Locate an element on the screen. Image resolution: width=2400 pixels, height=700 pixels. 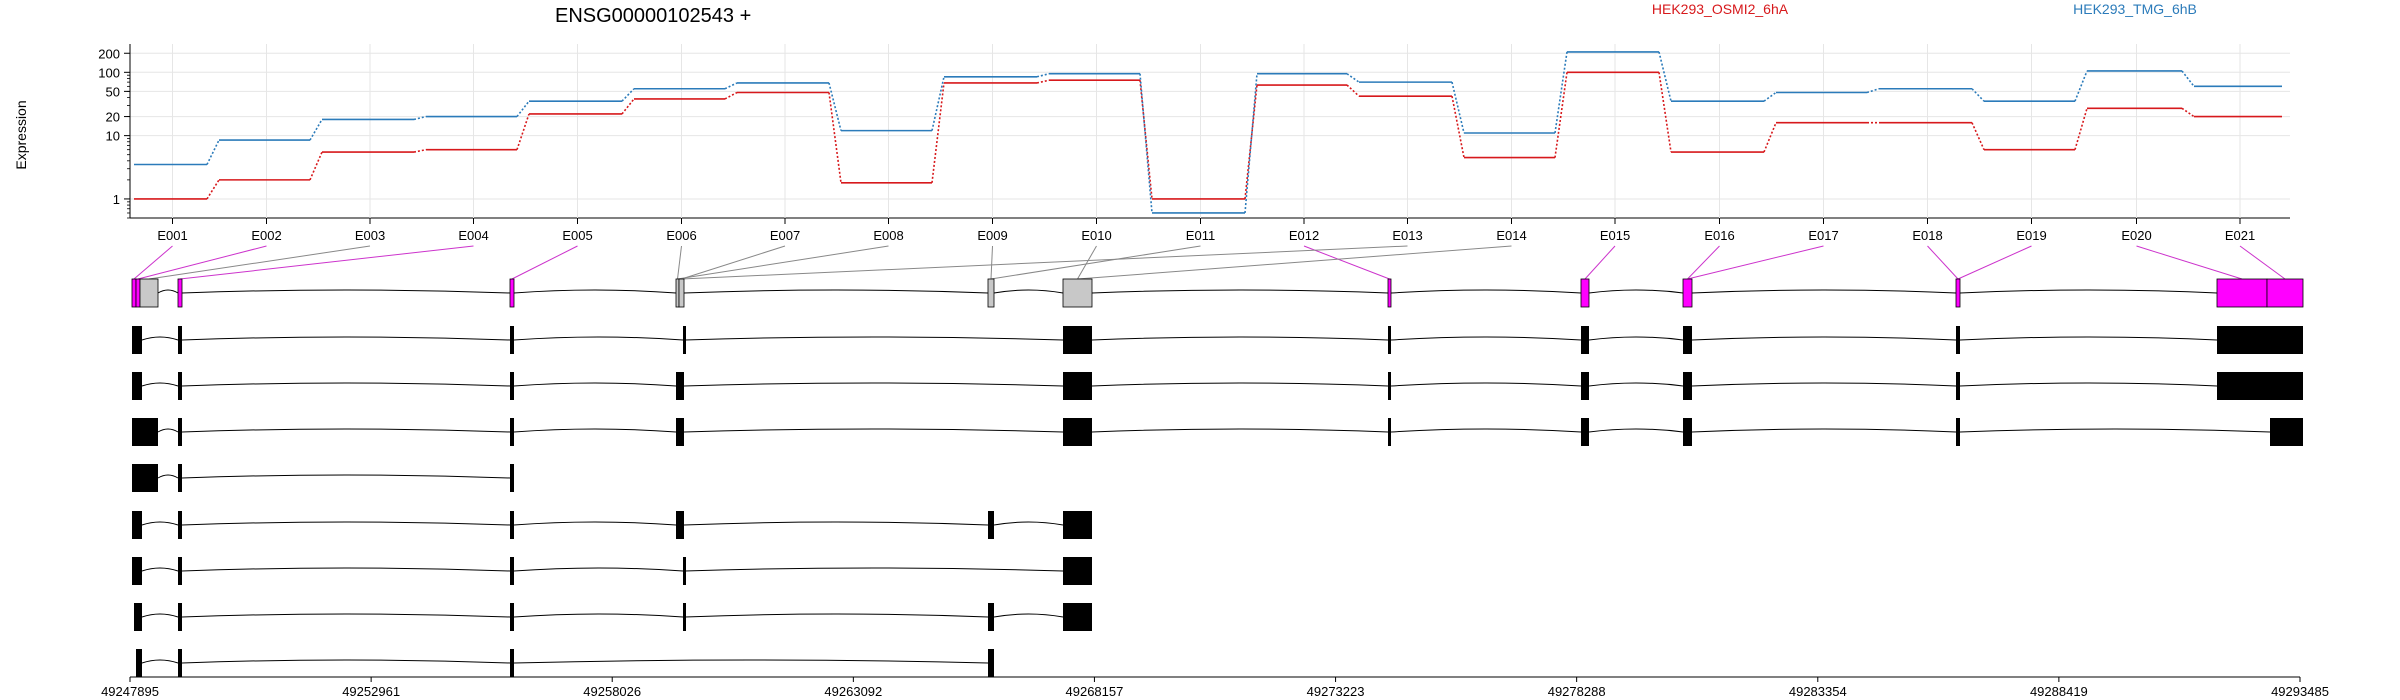
genomic-tick-label: 49252961 is located at coordinates (371, 691).